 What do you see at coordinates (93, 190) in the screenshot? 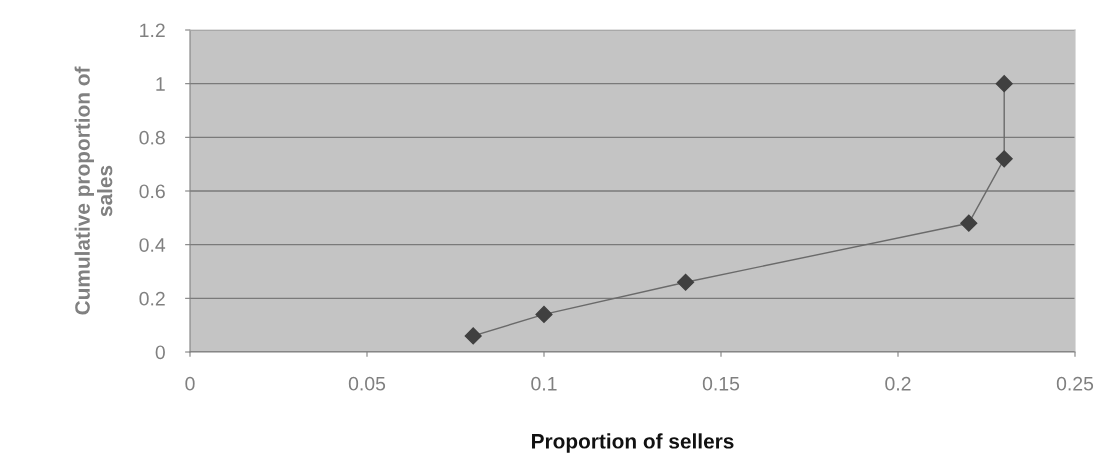
I see `y-axis-title: Cumulative proportion of sales` at bounding box center [93, 190].